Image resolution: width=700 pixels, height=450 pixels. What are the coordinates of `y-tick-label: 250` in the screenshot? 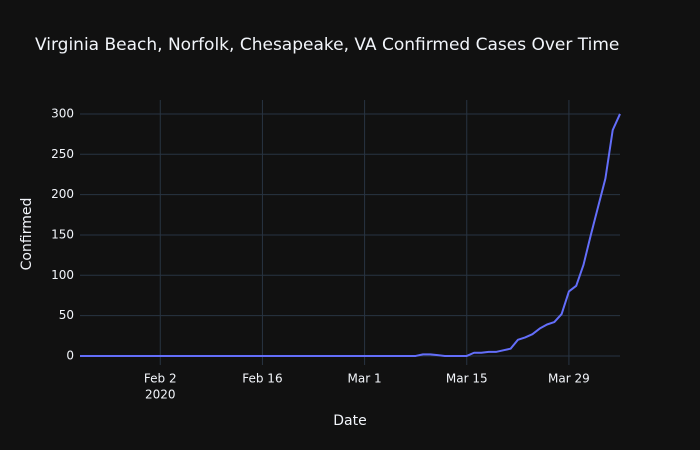 It's located at (62, 154).